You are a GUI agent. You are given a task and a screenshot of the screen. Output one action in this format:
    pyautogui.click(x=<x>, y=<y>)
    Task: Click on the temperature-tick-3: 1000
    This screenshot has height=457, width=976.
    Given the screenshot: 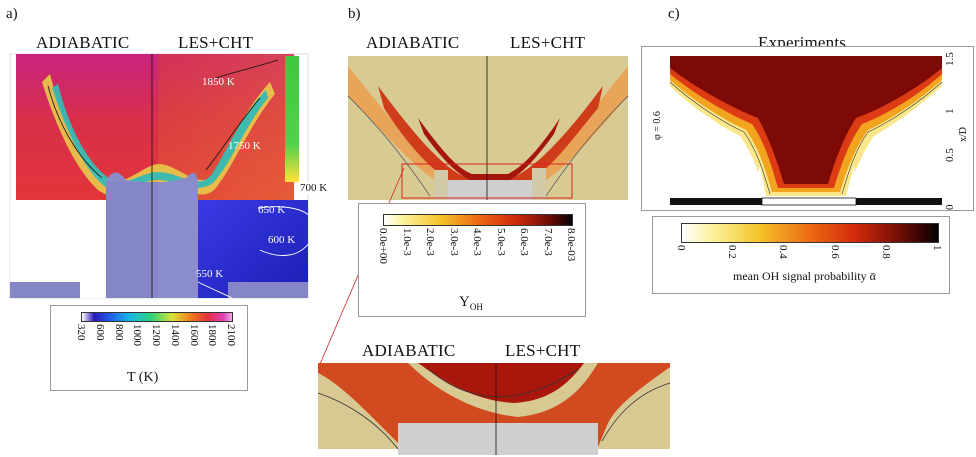 What is the action you would take?
    pyautogui.click(x=137, y=335)
    